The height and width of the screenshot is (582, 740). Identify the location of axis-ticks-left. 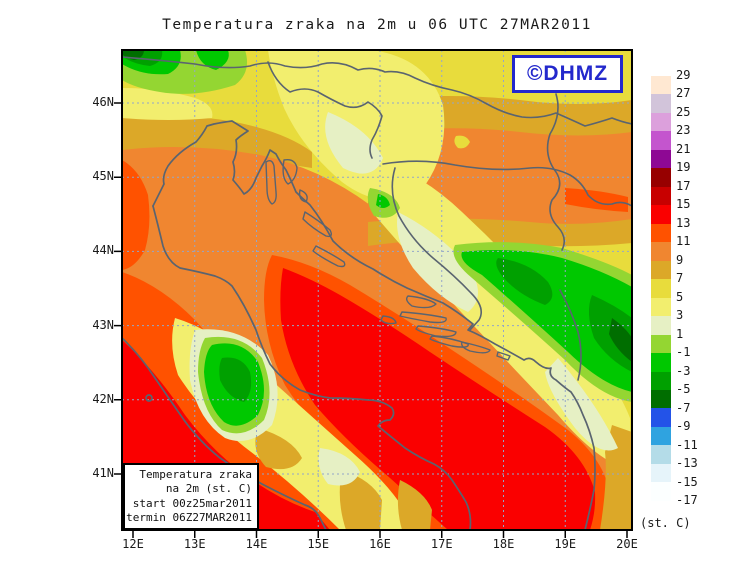
(117, 288).